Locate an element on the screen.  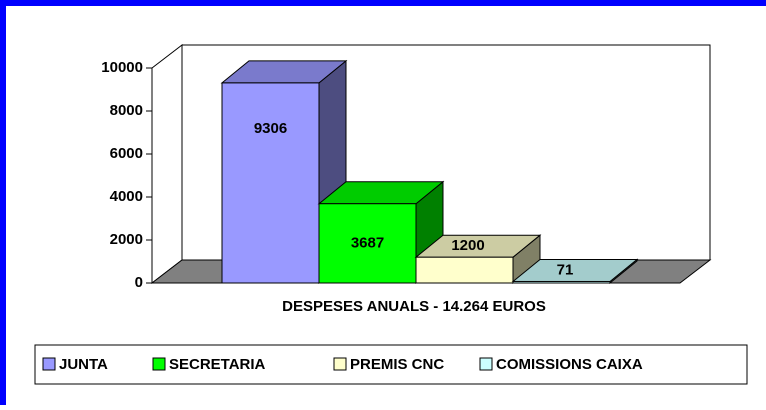
border-top is located at coordinates (383, 3).